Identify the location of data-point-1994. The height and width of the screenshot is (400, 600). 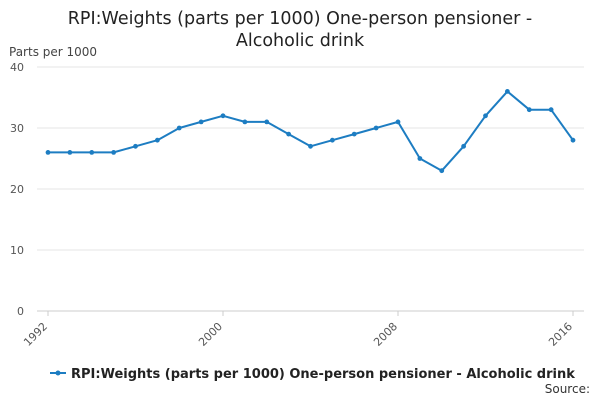
(92, 152).